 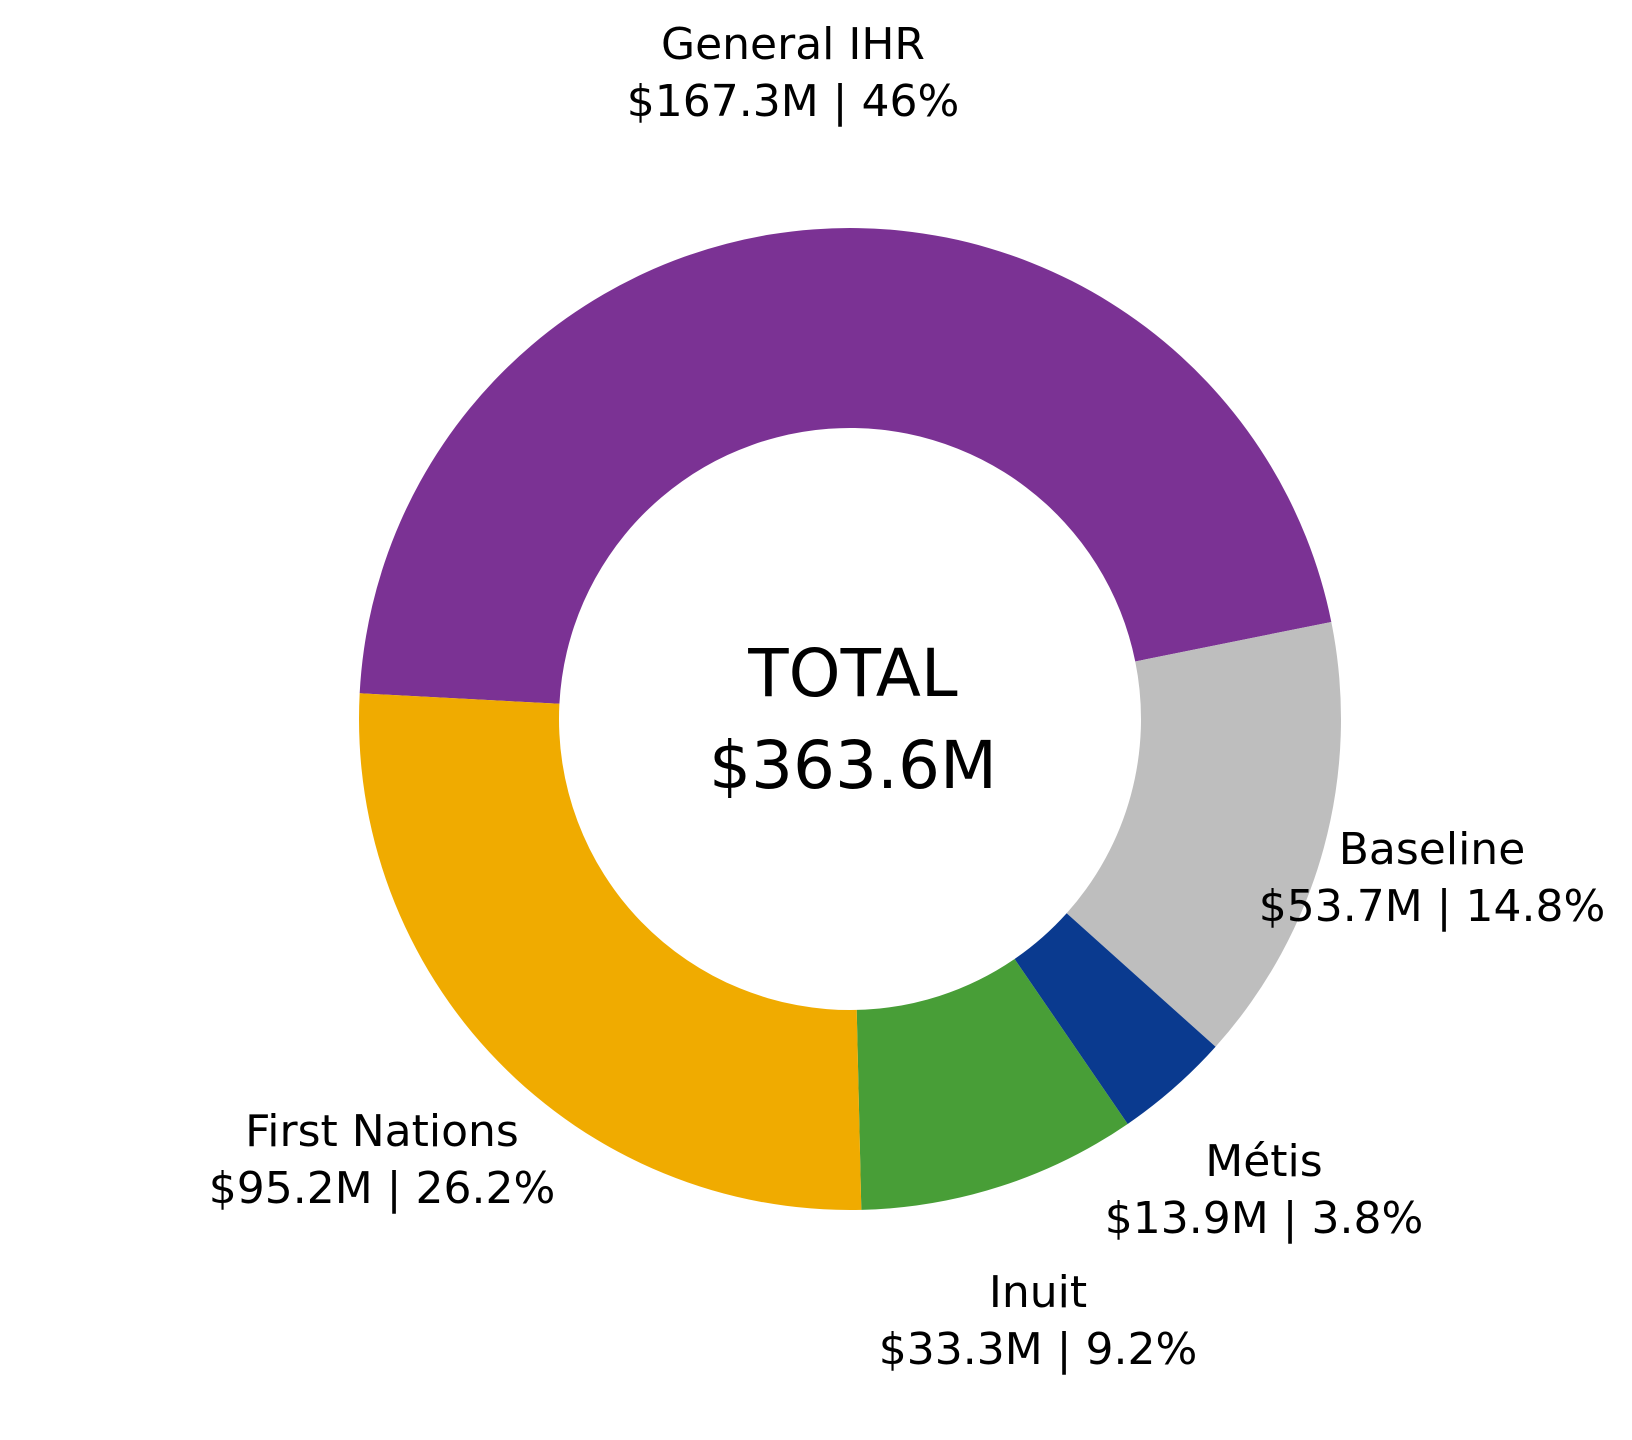 What do you see at coordinates (1038, 1349) in the screenshot?
I see `segment-value: $33.3M | 9.2%` at bounding box center [1038, 1349].